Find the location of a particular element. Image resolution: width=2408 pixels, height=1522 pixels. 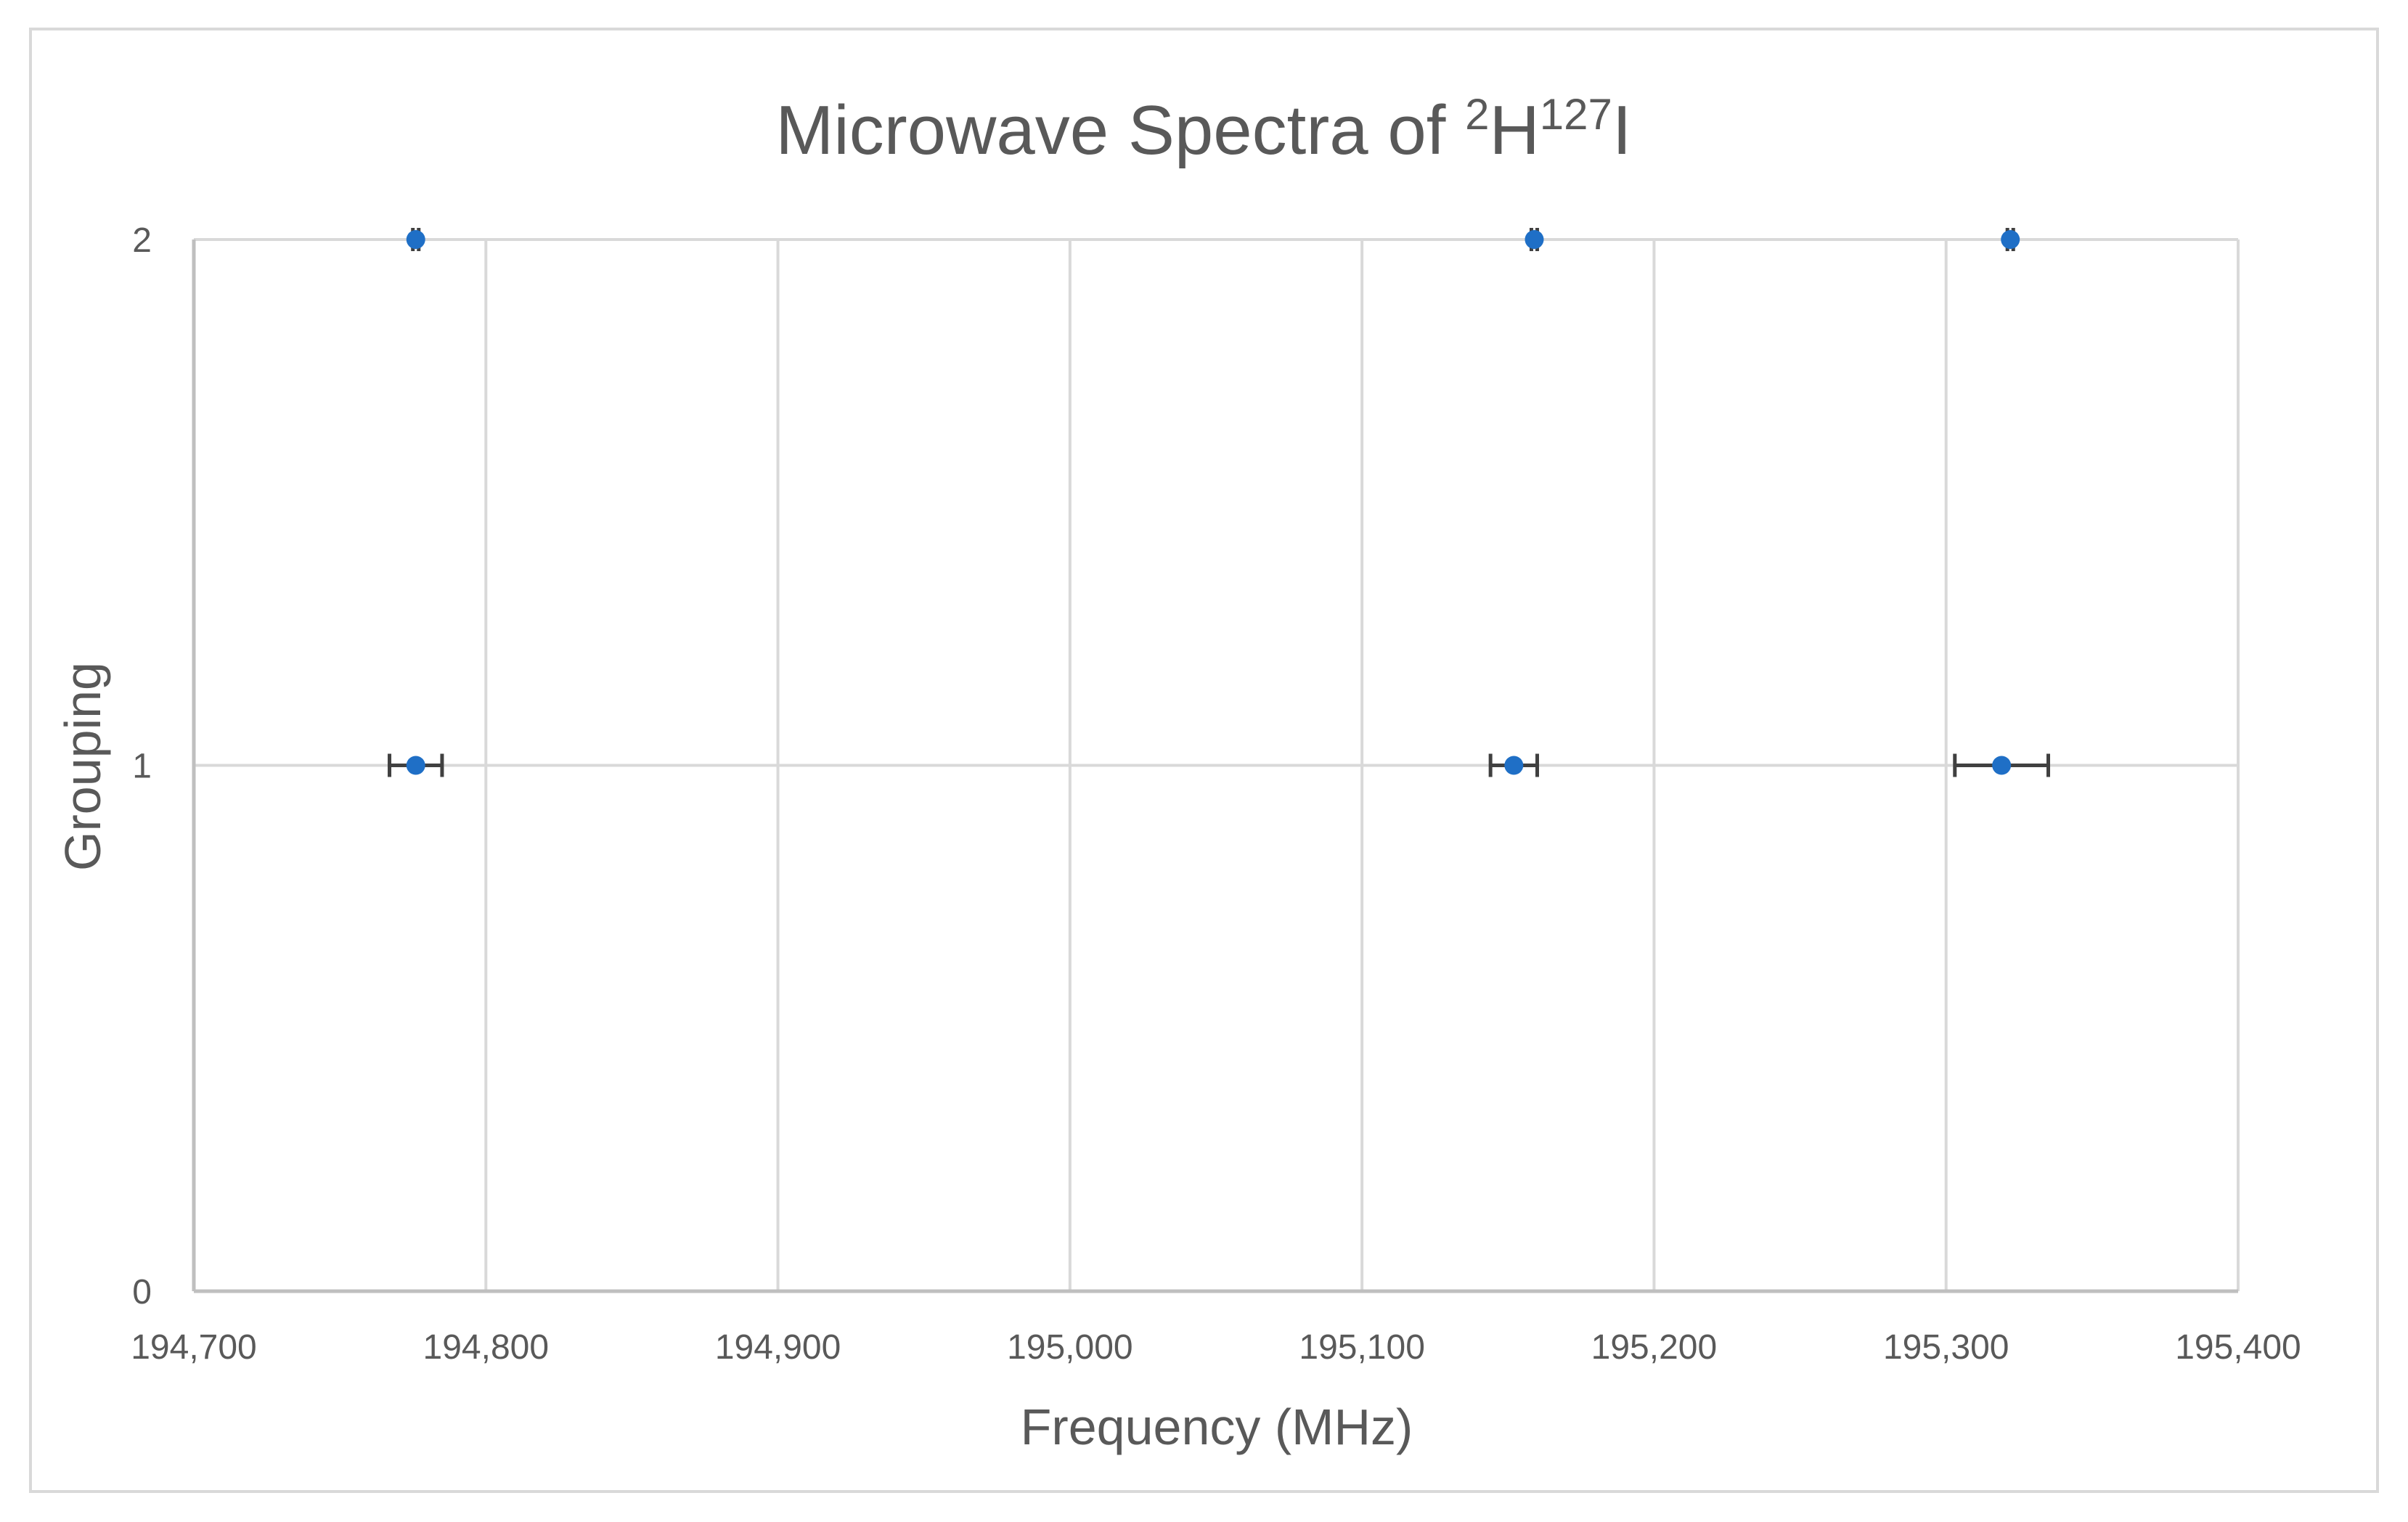

x-tick-label: 195,400 is located at coordinates (2238, 1347).